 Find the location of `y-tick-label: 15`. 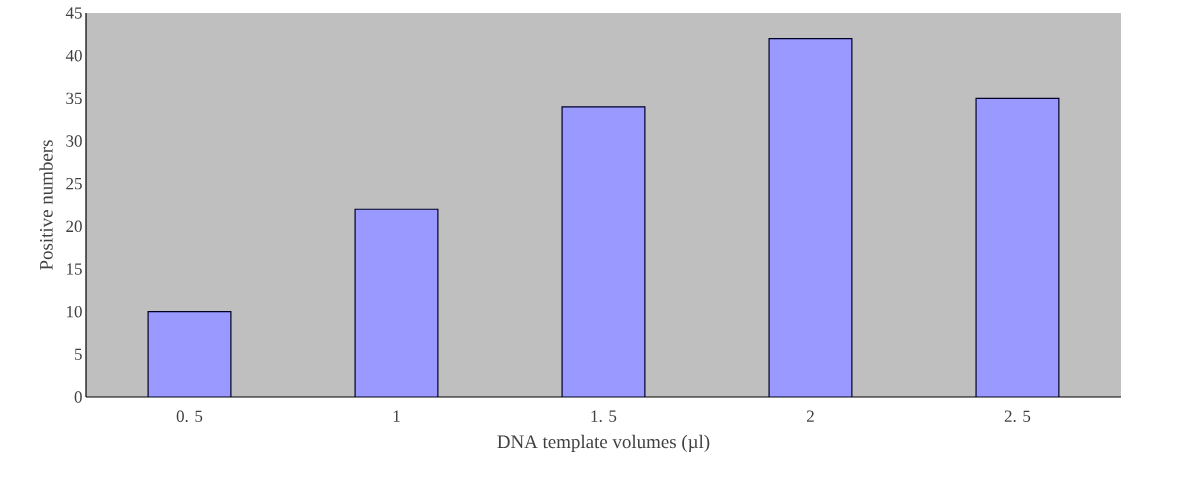

y-tick-label: 15 is located at coordinates (74, 269).